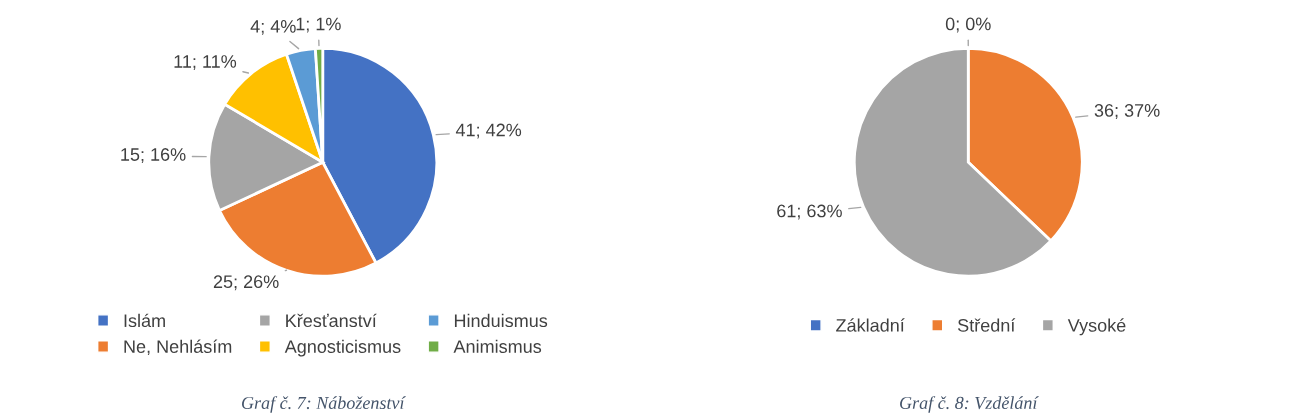  I want to click on data-label: 15; 16%, so click(153, 156).